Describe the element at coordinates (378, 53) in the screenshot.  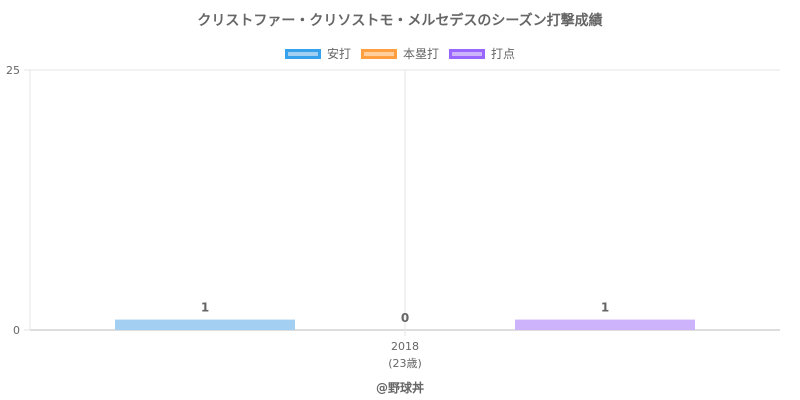
I see `legend-swatch-home-runs` at that location.